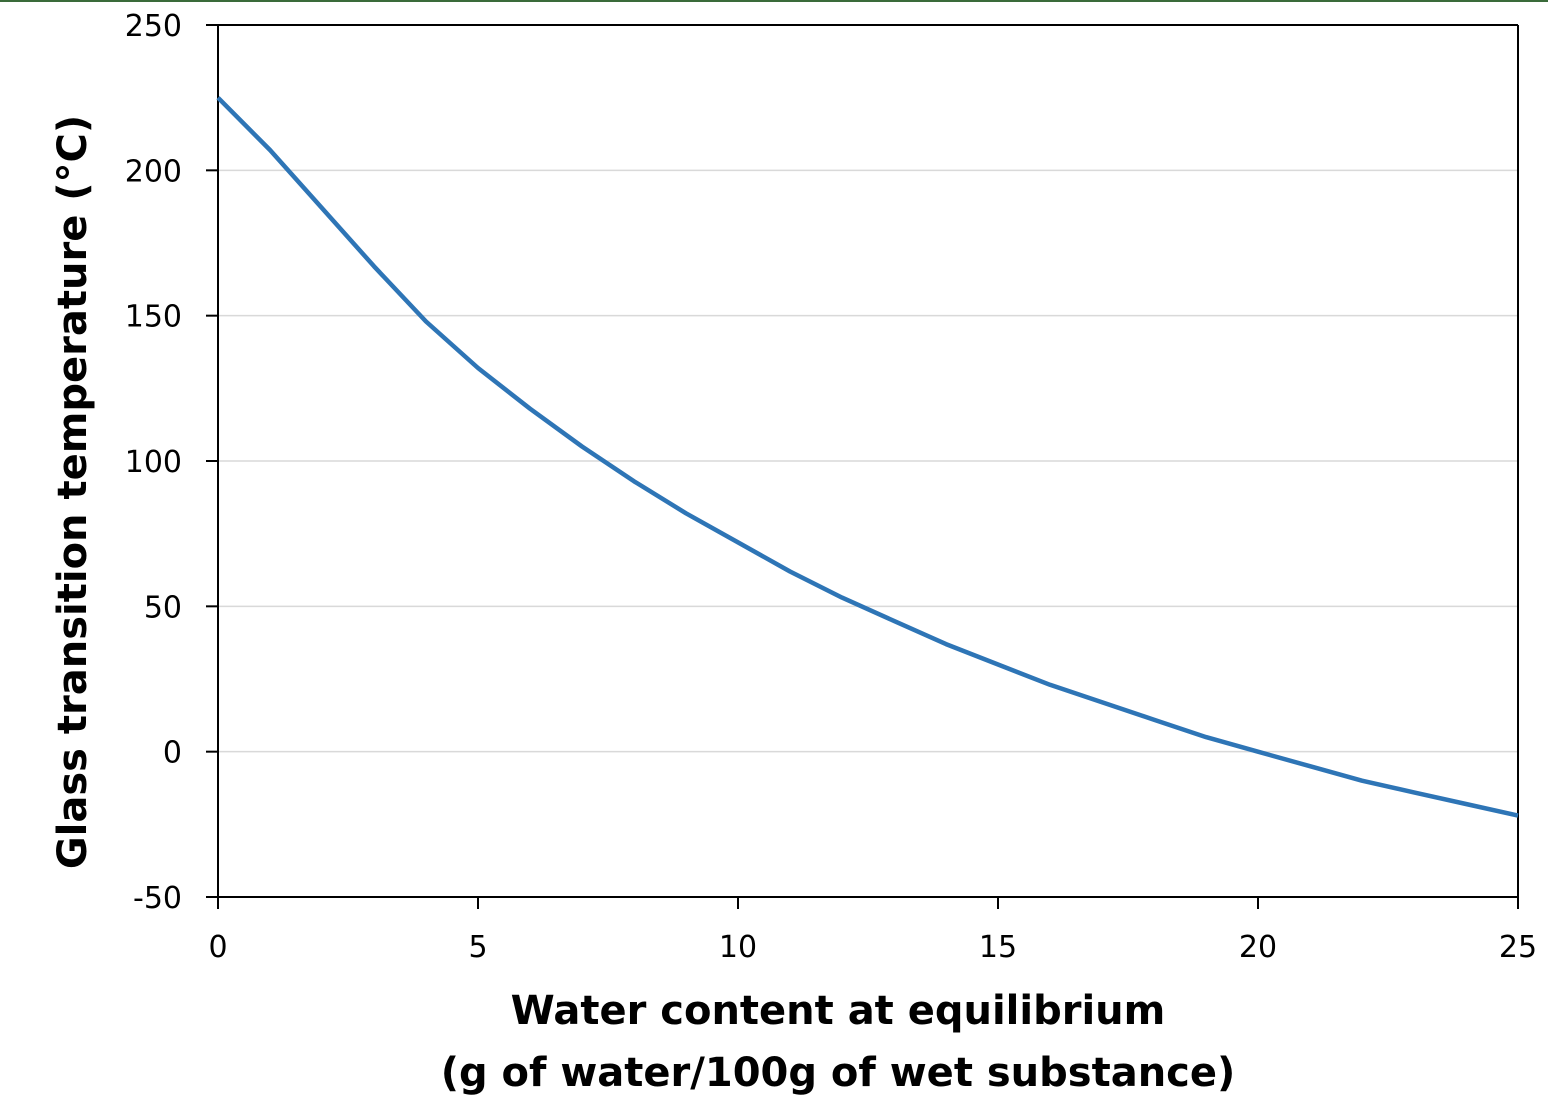 Image resolution: width=1548 pixels, height=1118 pixels. Describe the element at coordinates (872, 931) in the screenshot. I see `x-axis-ticks: 0 5 10 15 20 25` at that location.